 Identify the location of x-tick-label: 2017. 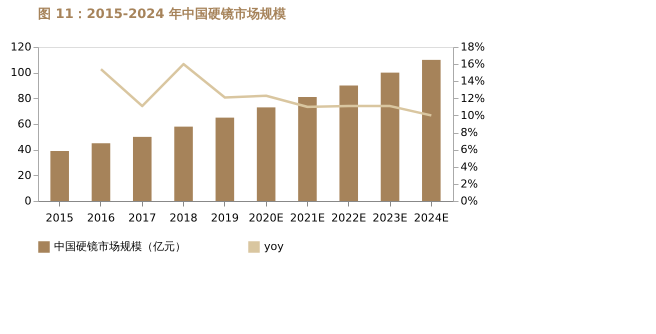
(142, 218).